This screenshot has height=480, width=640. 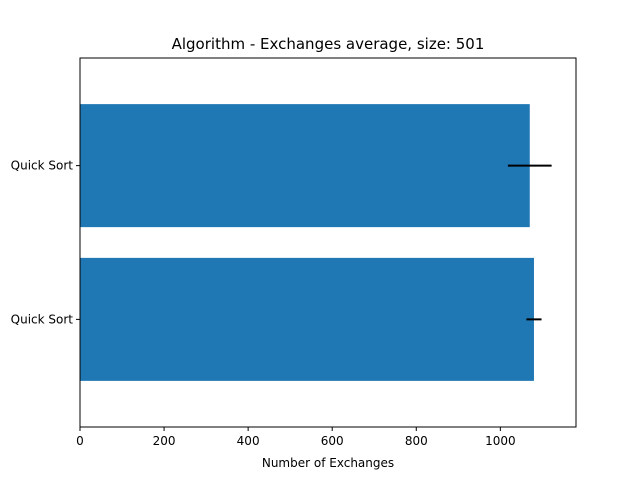 I want to click on x-axis-label: Number of Exchanges, so click(x=328, y=463).